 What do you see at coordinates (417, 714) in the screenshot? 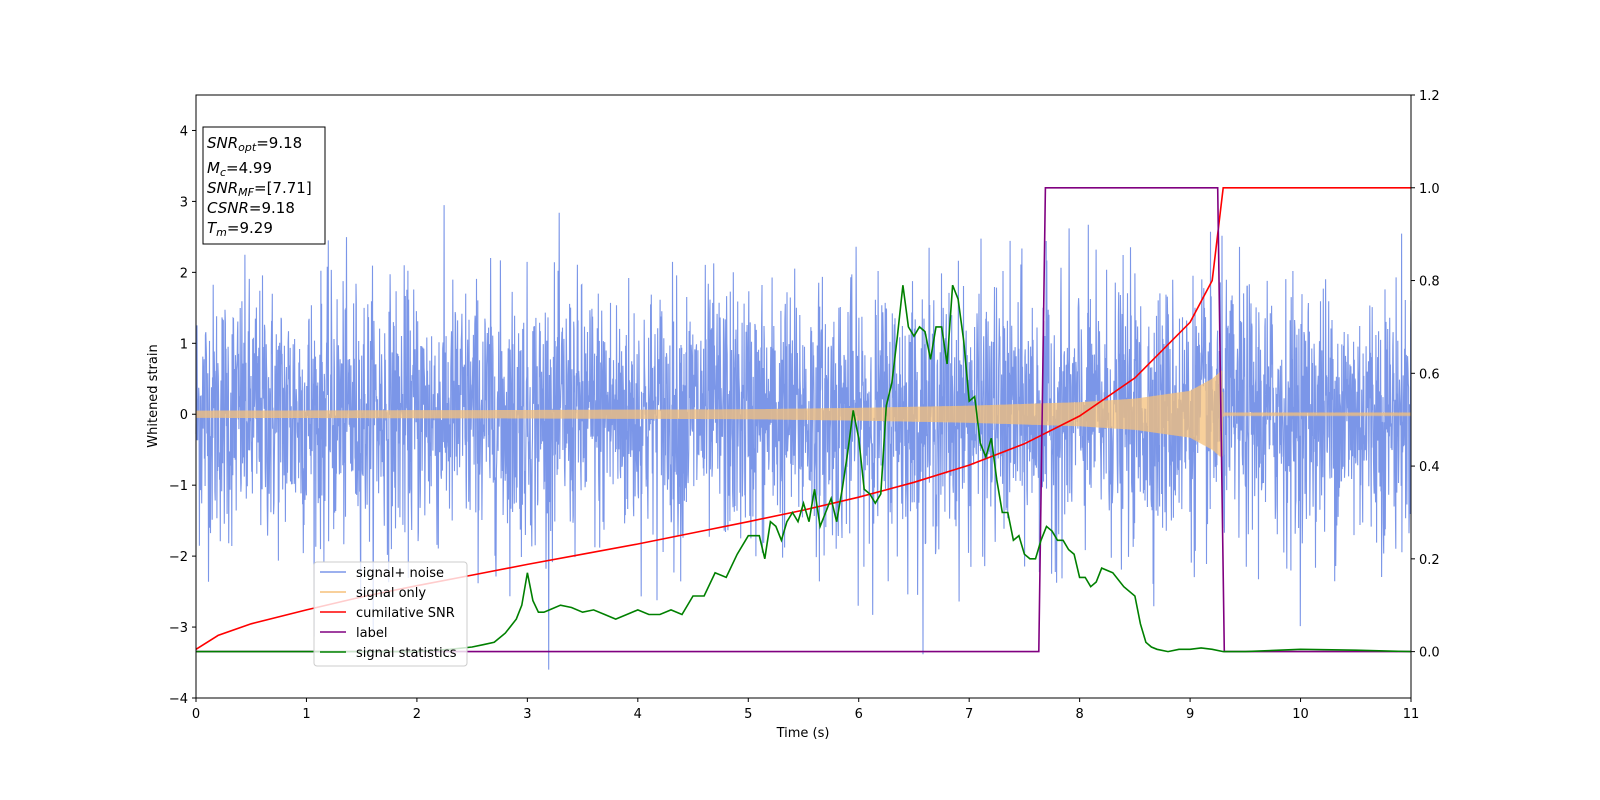
I see `x-tick-label: 2` at bounding box center [417, 714].